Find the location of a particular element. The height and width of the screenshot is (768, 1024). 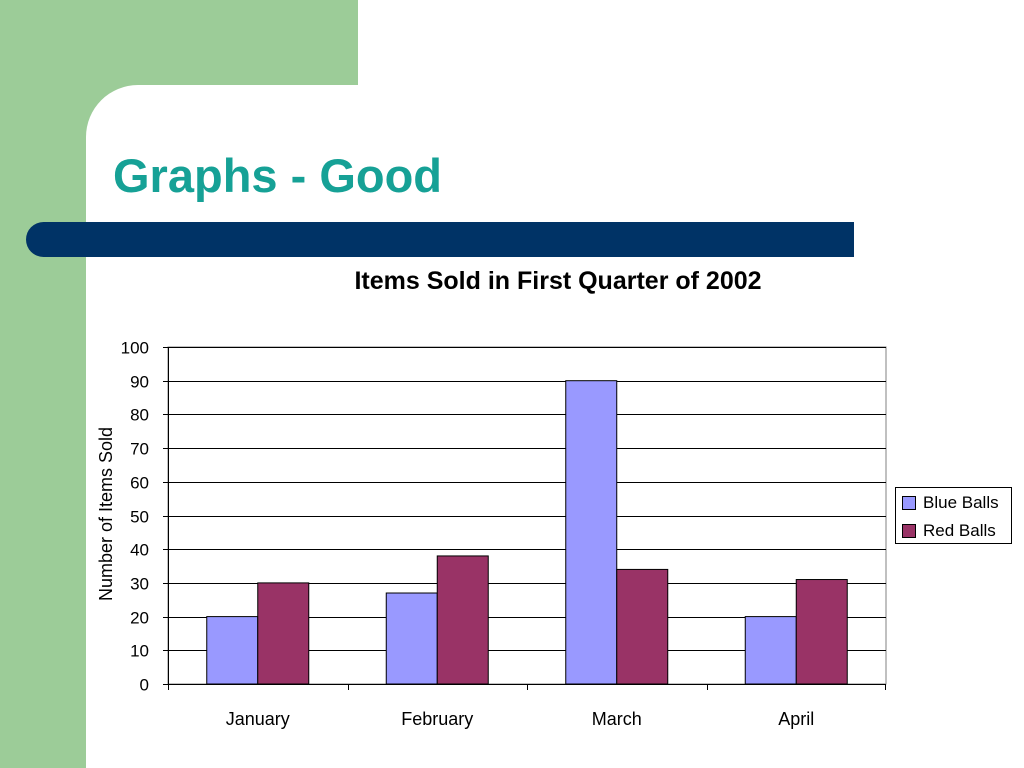

legend-item-blue: Blue Balls is located at coordinates (953, 503).